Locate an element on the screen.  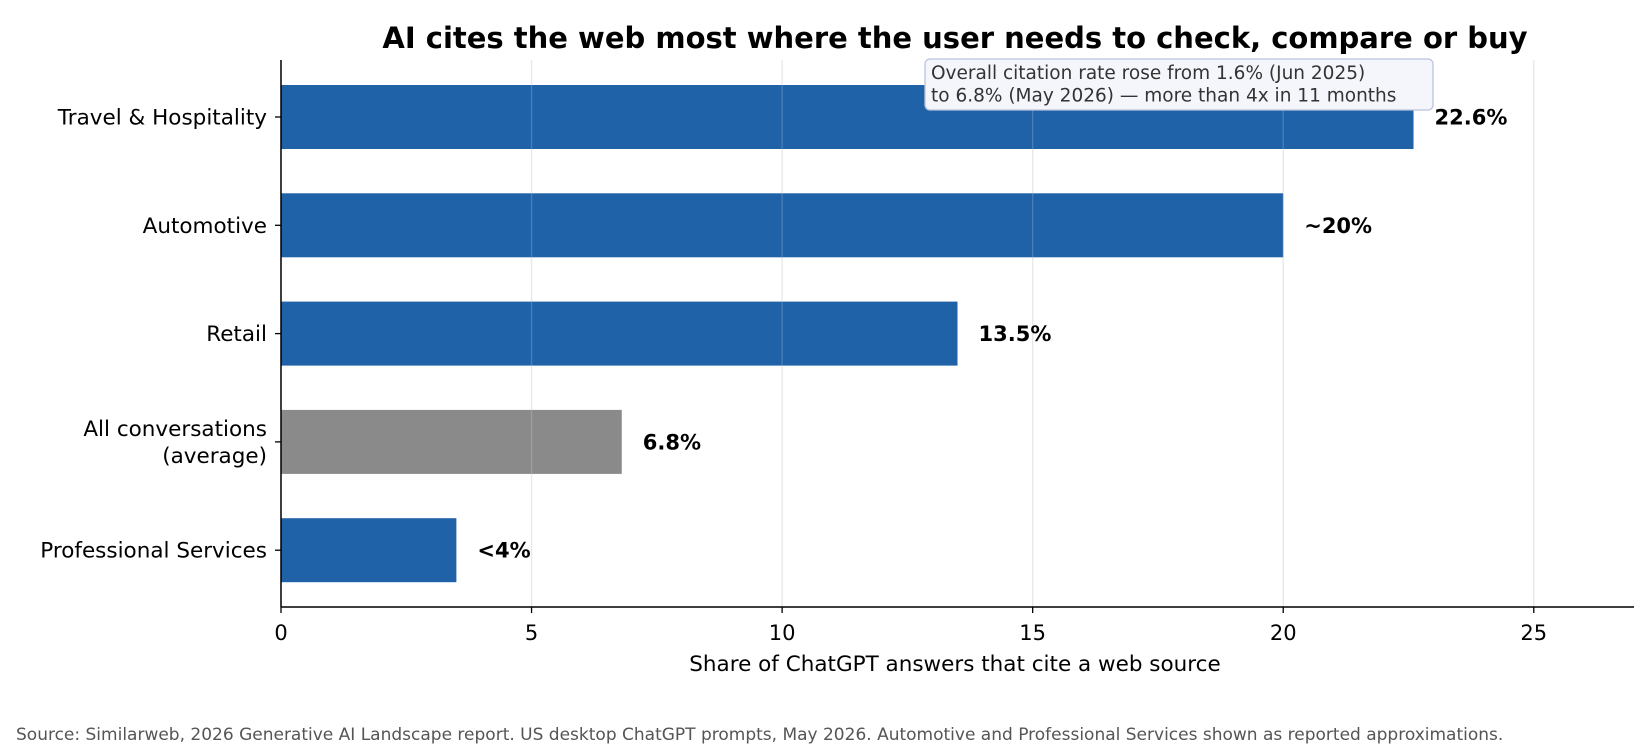
x-tick-label: 15 is located at coordinates (1032, 633).